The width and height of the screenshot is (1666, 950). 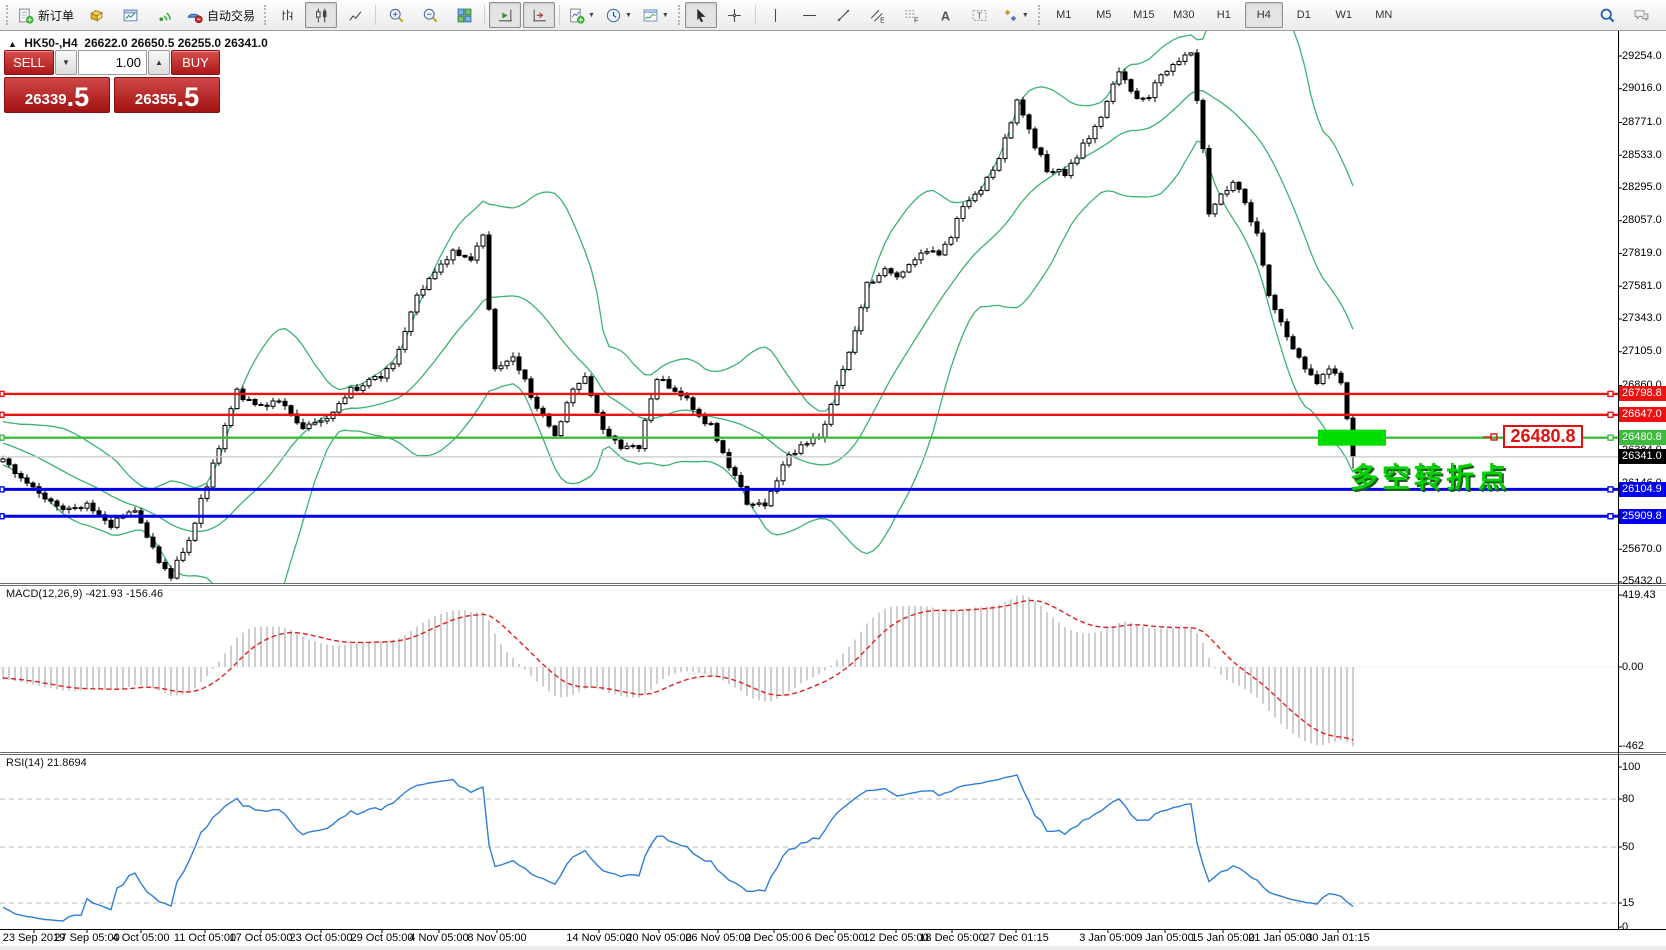 I want to click on sell-button: SELL, so click(x=29, y=62).